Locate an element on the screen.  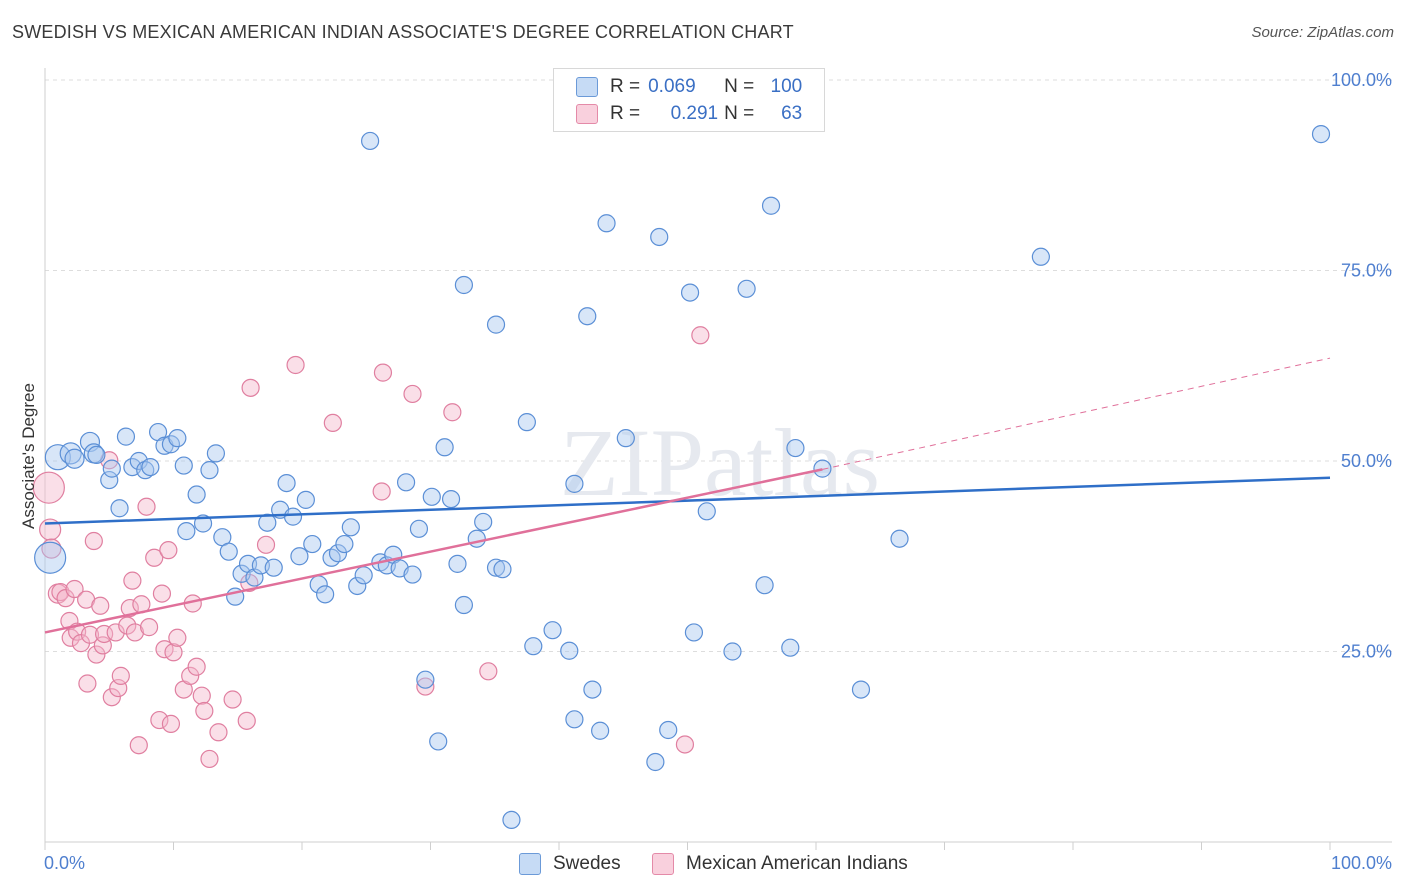
bottom-legend-label-mexican-american-indians: Mexican American Indians is located at coordinates (797, 863).